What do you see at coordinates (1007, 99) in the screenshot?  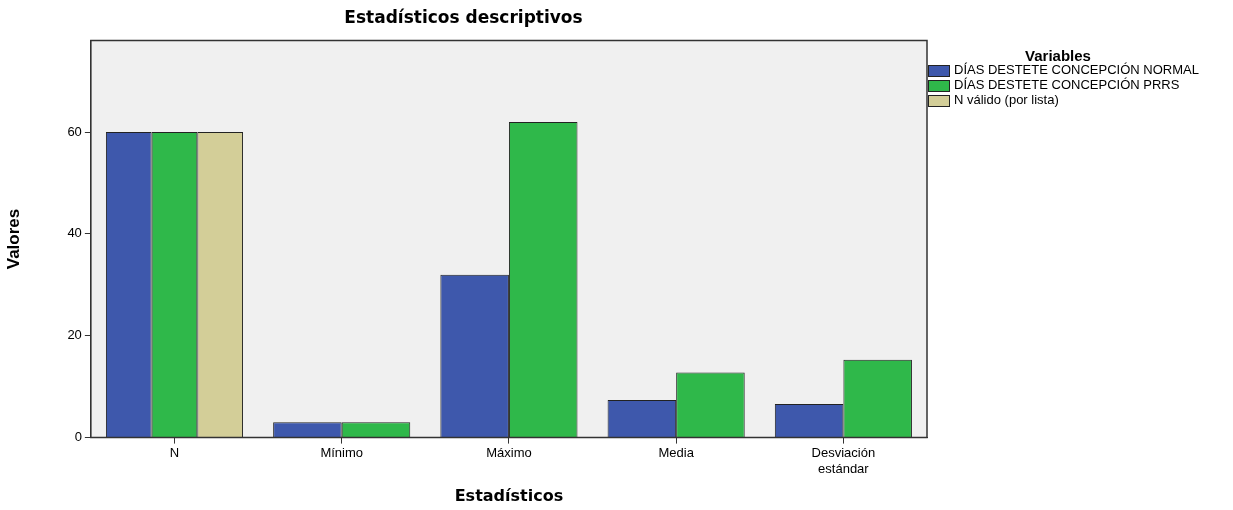 I see `legend-label: N válido (por lista)` at bounding box center [1007, 99].